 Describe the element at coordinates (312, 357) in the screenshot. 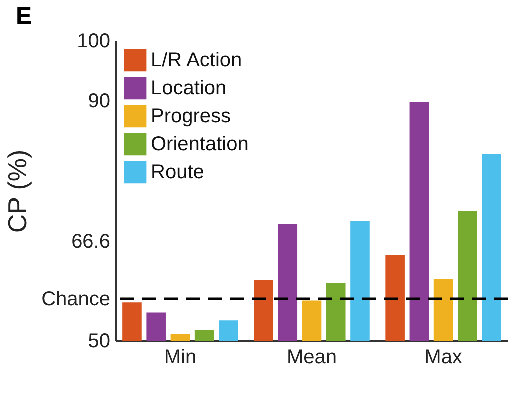

I see `x-tick-label: Mean` at that location.